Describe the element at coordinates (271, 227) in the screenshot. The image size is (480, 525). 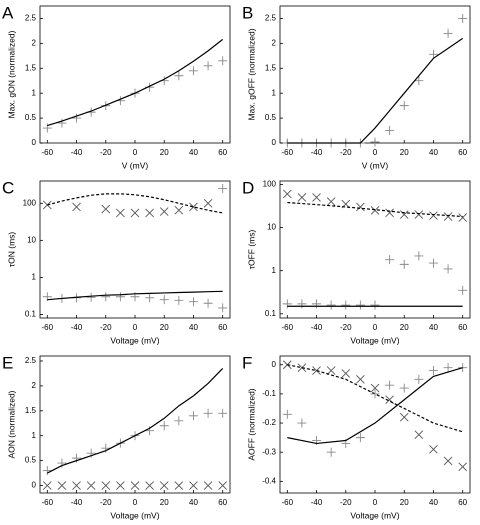
I see `y-tick-label: 10` at that location.